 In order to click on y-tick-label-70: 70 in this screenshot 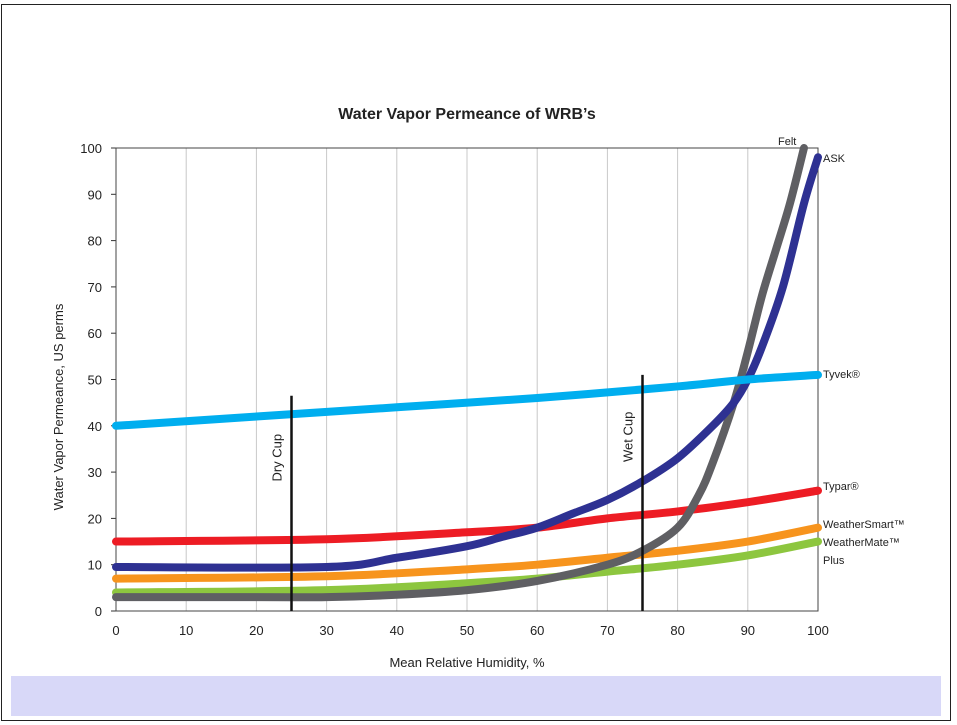, I will do `click(95, 287)`.